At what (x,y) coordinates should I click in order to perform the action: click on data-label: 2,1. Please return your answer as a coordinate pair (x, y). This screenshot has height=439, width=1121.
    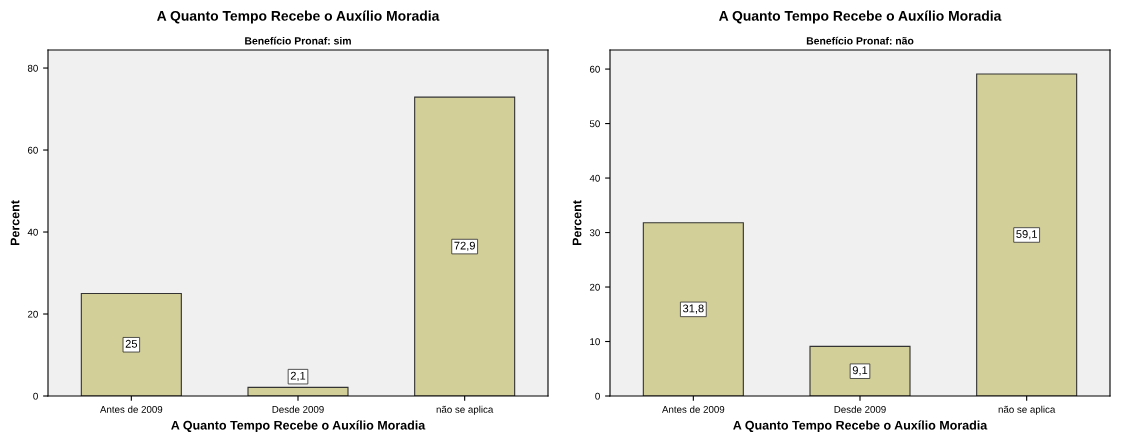
    Looking at the image, I should click on (298, 376).